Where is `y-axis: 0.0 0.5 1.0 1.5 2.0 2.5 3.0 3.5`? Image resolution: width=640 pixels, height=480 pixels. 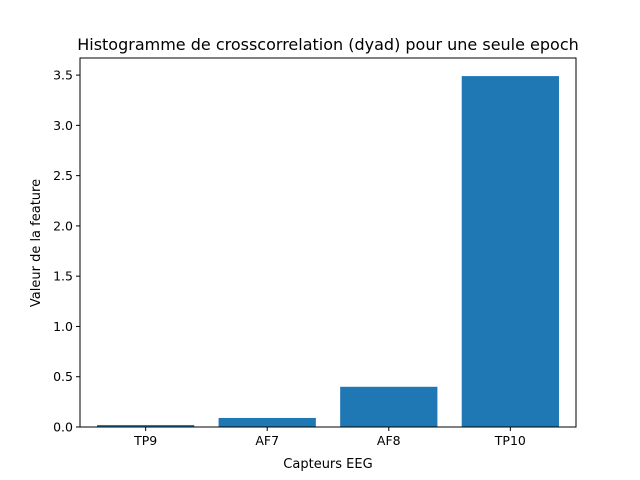
y-axis: 0.0 0.5 1.0 1.5 2.0 2.5 3.0 3.5 is located at coordinates (66, 251).